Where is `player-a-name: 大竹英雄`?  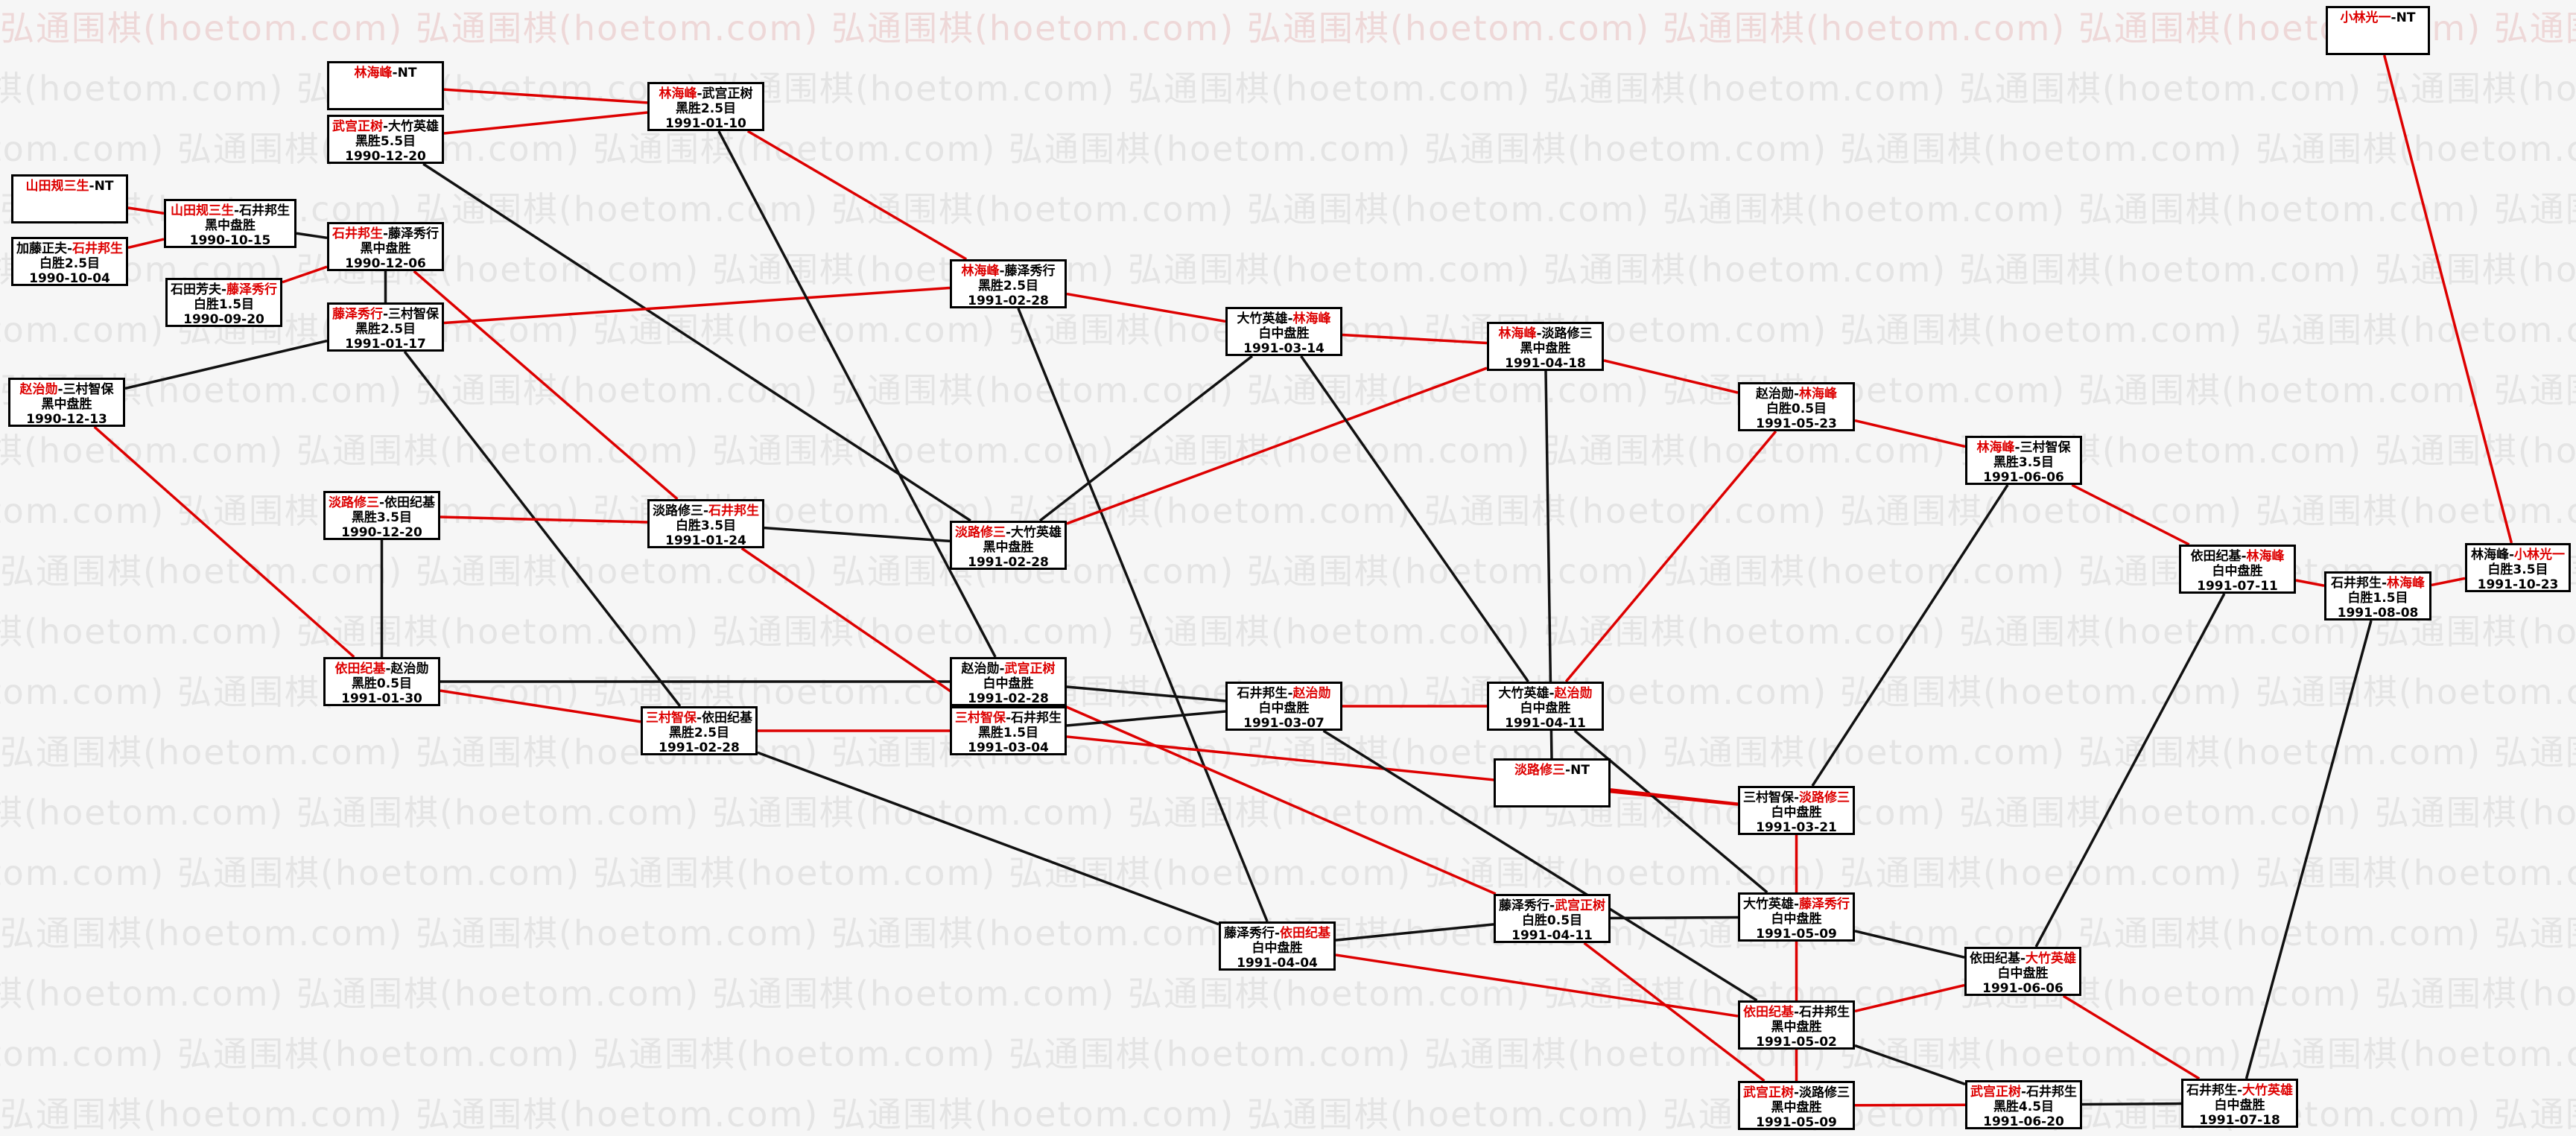 player-a-name: 大竹英雄 is located at coordinates (1768, 904).